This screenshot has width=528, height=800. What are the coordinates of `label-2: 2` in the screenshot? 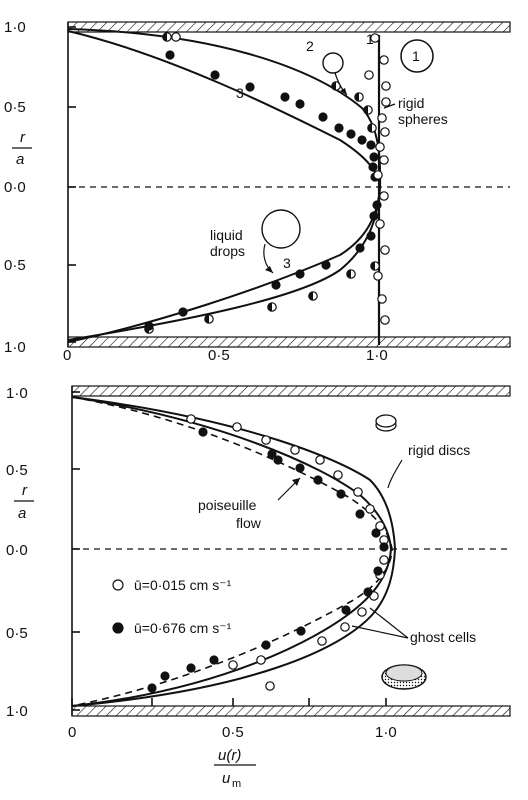 It's located at (310, 46).